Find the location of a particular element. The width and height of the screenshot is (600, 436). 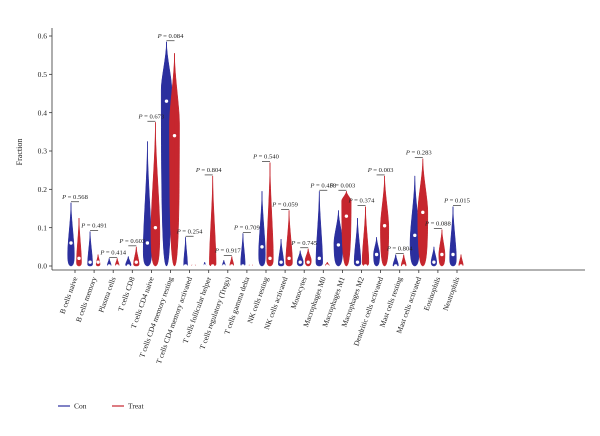

category-label: Monocytes is located at coordinates (299, 293).